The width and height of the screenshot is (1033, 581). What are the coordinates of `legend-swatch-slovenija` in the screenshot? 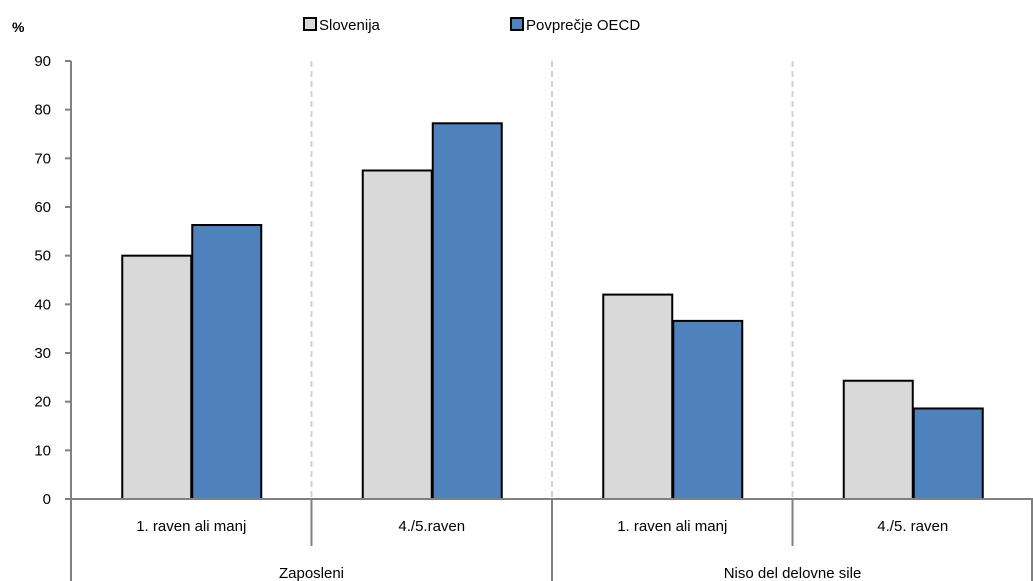 It's located at (310, 24).